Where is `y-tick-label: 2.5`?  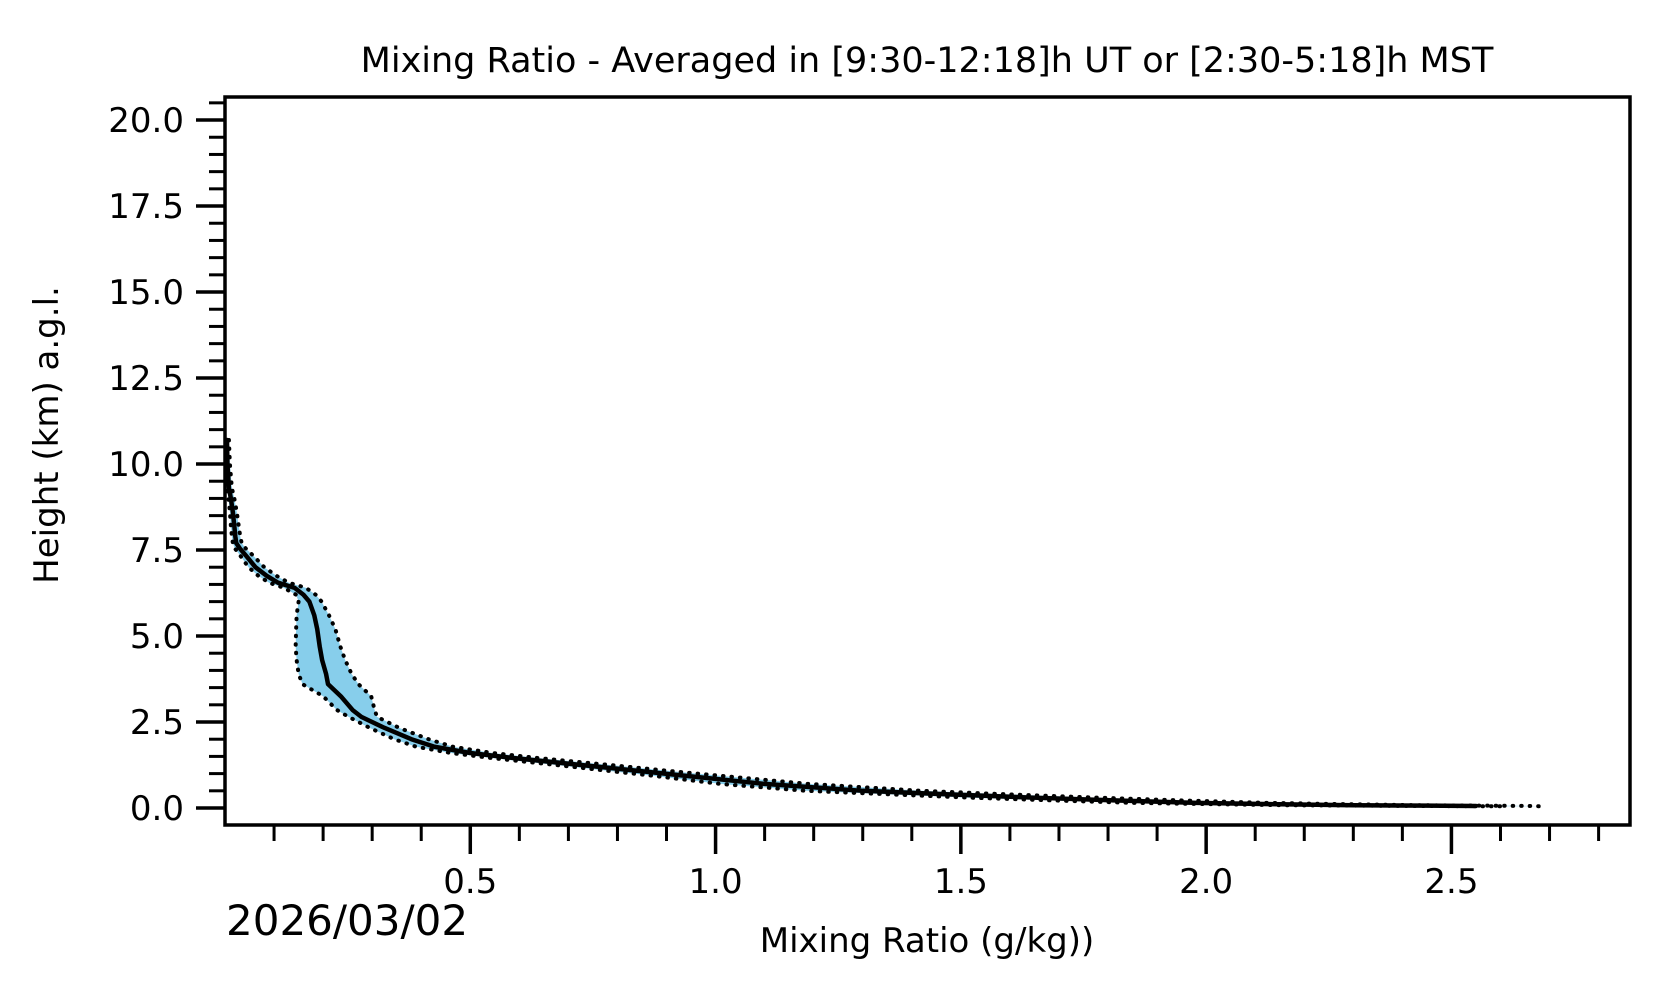
y-tick-label: 2.5 is located at coordinates (157, 723).